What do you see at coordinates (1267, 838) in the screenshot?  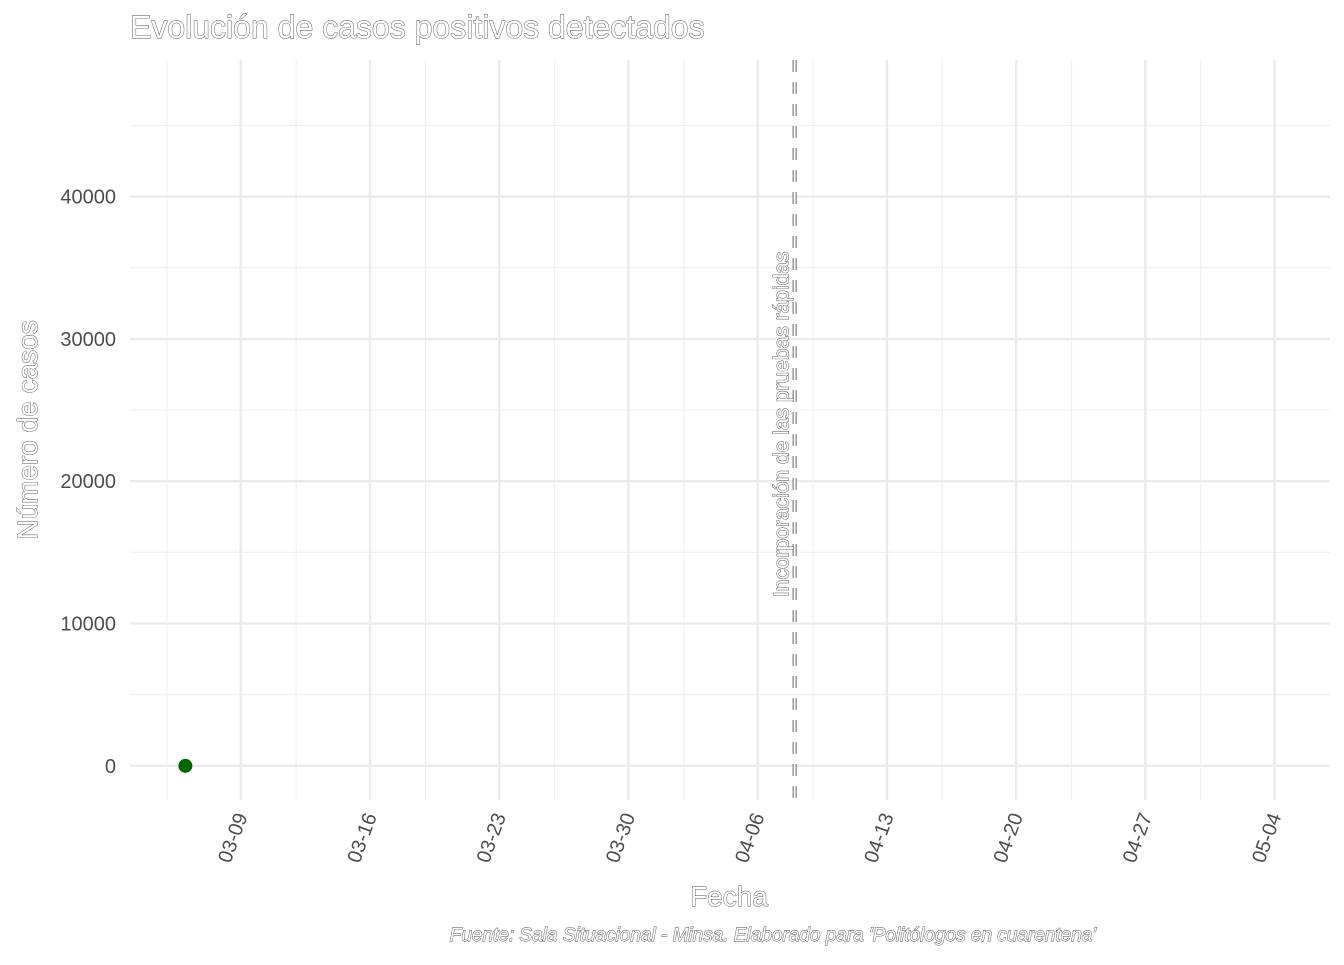 I see `x-tick-label: 05-04` at bounding box center [1267, 838].